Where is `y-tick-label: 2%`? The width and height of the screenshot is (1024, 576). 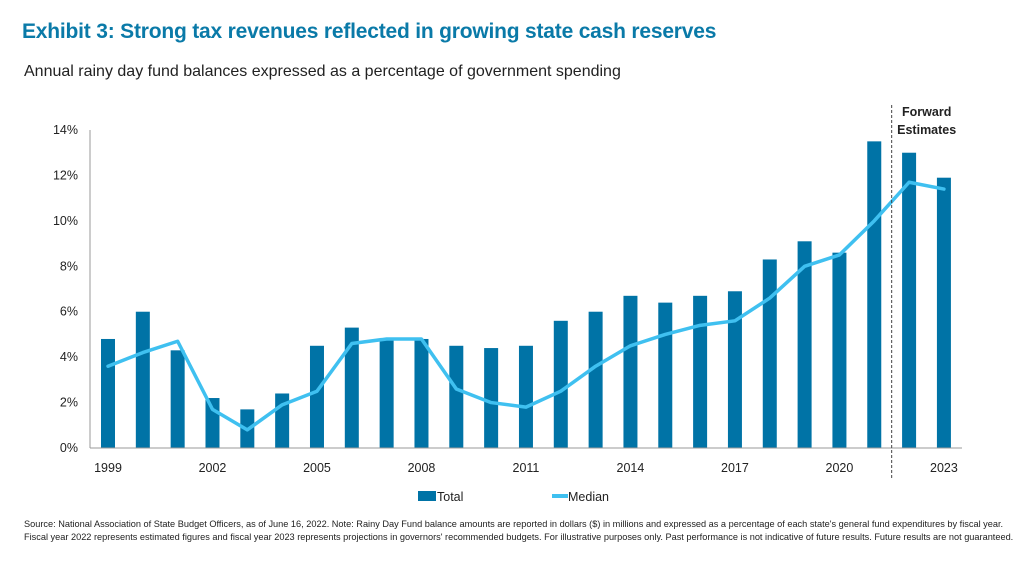
y-tick-label: 2% is located at coordinates (69, 403).